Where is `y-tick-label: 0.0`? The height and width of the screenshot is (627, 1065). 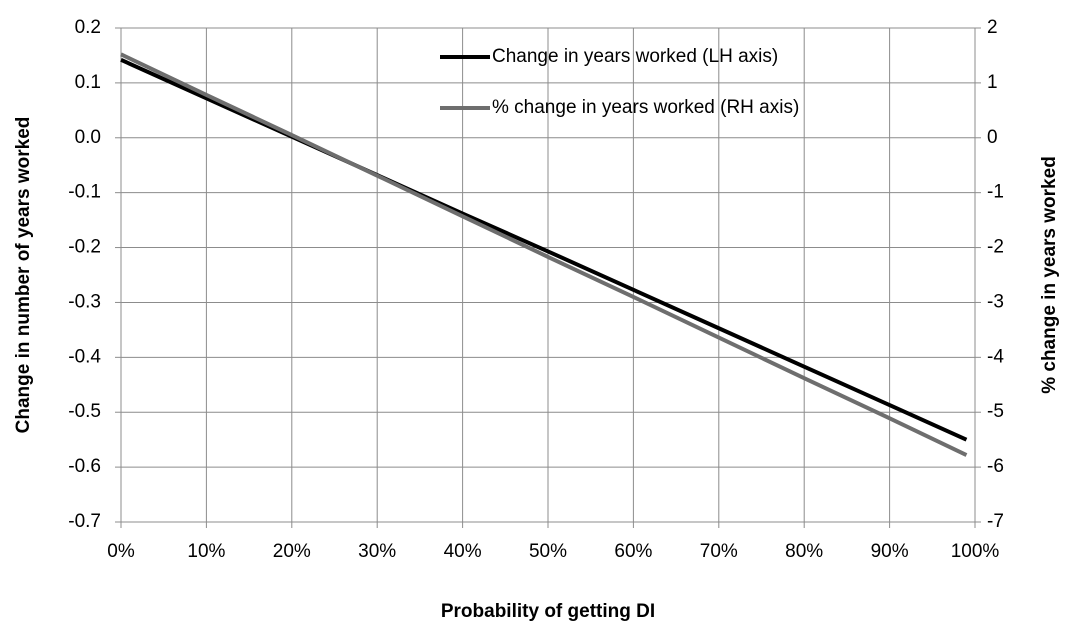 y-tick-label: 0.0 is located at coordinates (88, 137).